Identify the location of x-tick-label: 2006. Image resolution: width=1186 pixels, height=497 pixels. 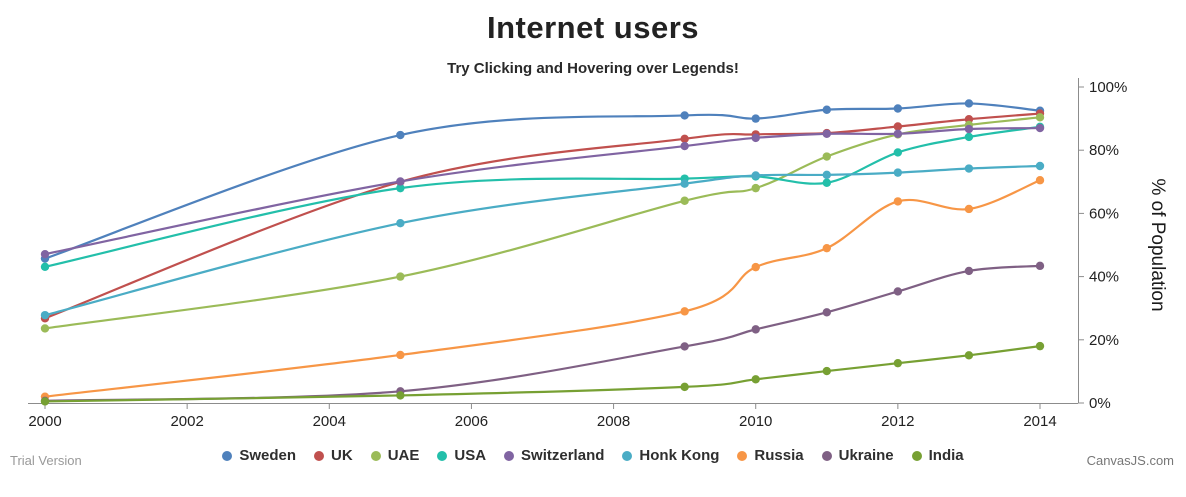
(471, 421).